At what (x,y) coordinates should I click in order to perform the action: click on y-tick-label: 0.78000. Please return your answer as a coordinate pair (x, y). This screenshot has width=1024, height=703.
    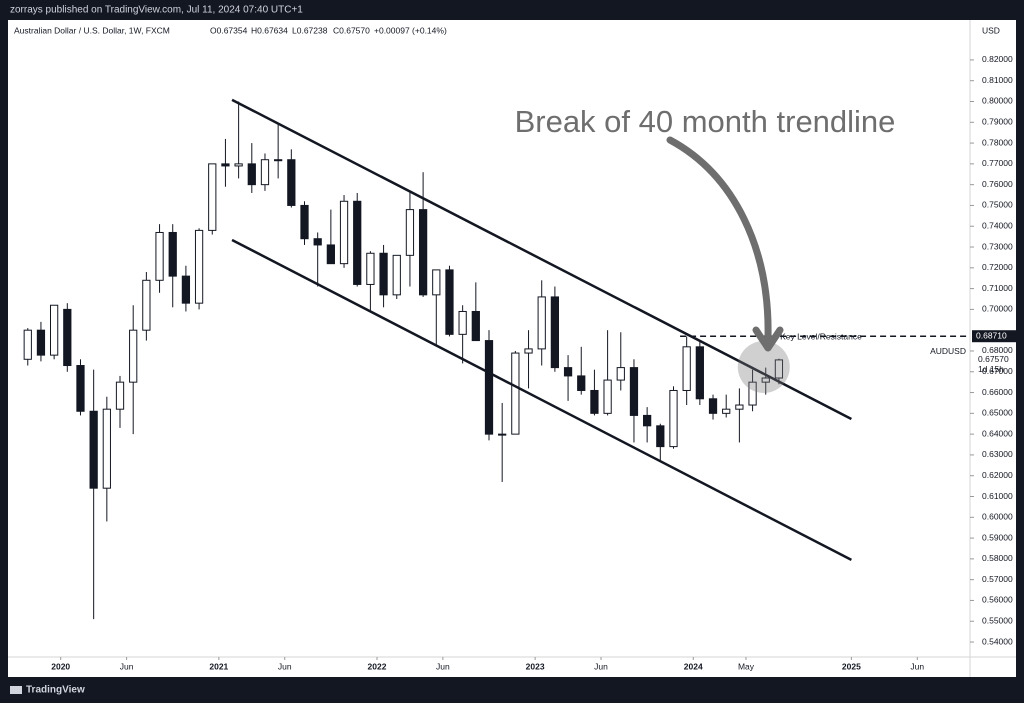
    Looking at the image, I should click on (997, 142).